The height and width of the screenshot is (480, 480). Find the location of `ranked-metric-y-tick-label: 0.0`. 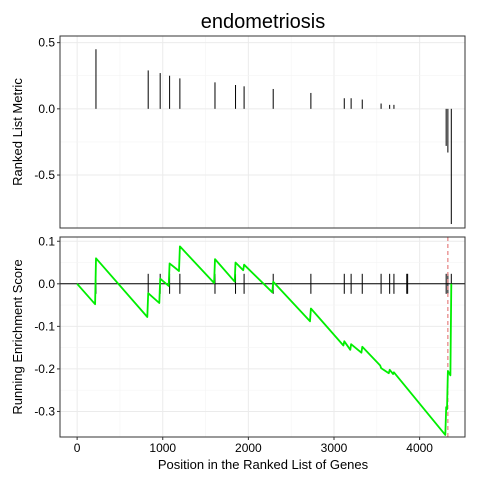

ranked-metric-y-tick-label: 0.0 is located at coordinates (46, 109).